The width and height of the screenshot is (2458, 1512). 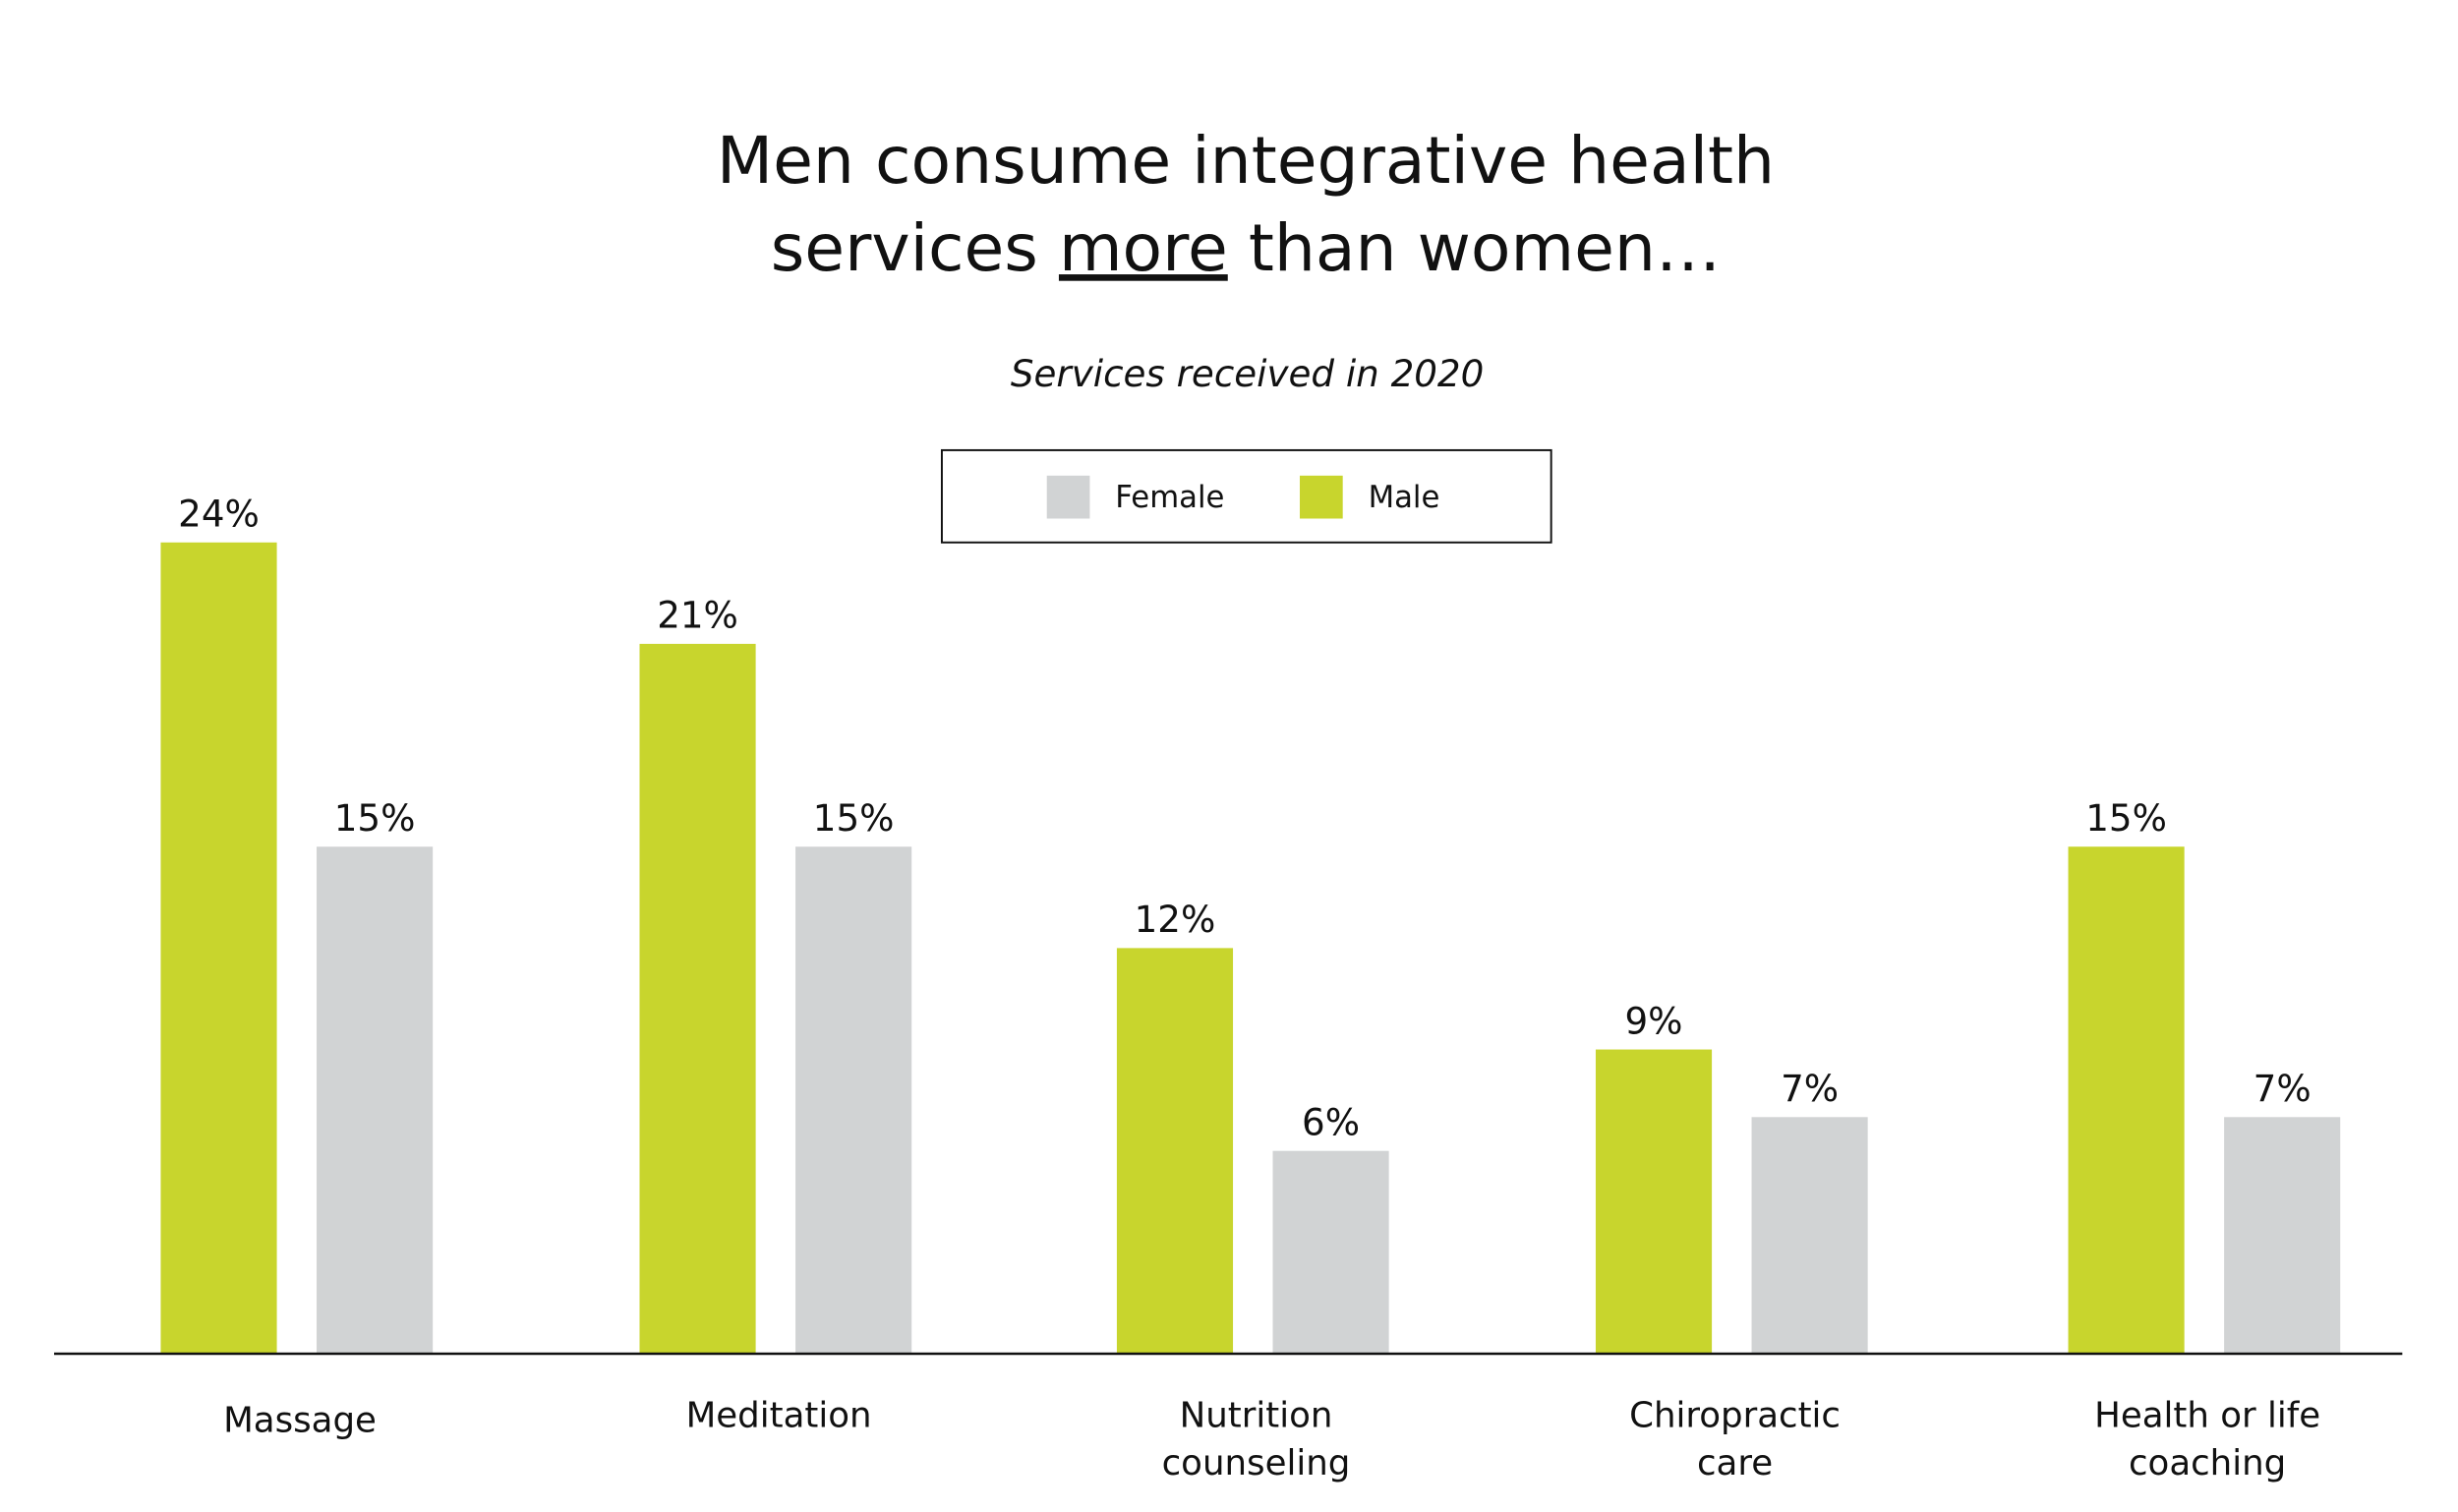 I want to click on data-label-male-4: 15%, so click(x=2126, y=818).